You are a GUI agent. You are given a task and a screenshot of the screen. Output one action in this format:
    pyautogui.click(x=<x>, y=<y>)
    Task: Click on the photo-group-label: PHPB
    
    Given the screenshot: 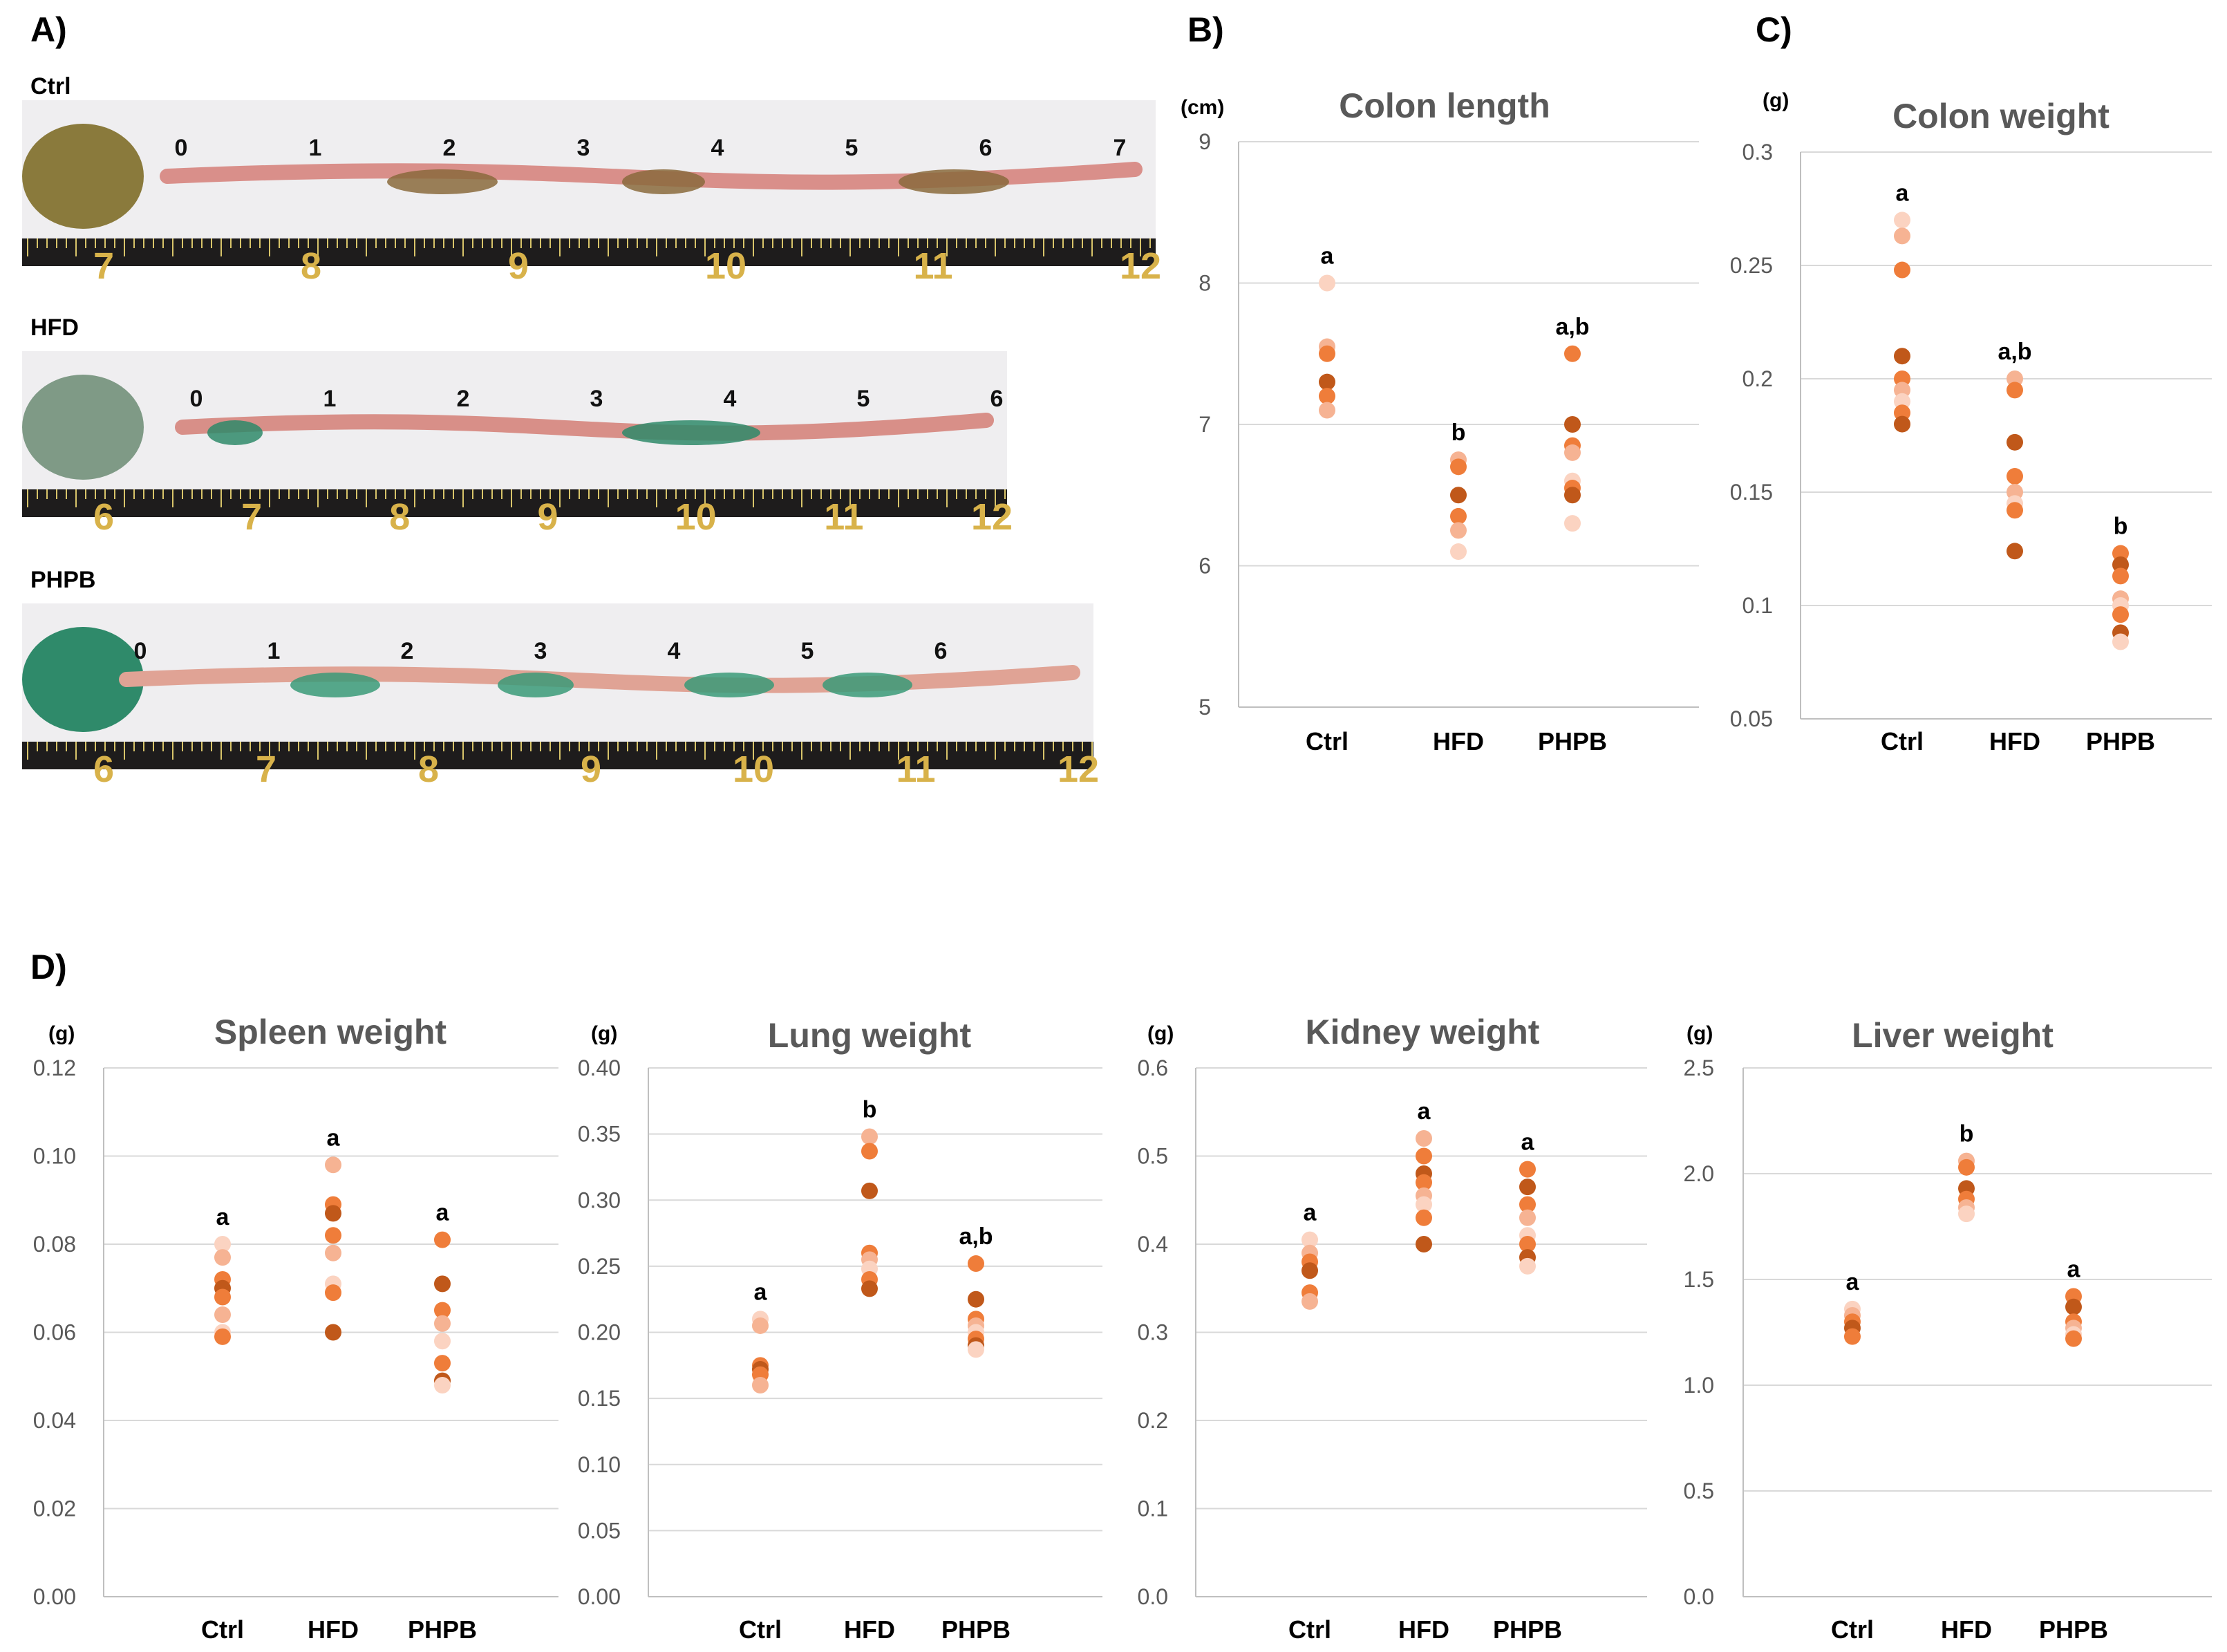 What is the action you would take?
    pyautogui.click(x=63, y=580)
    